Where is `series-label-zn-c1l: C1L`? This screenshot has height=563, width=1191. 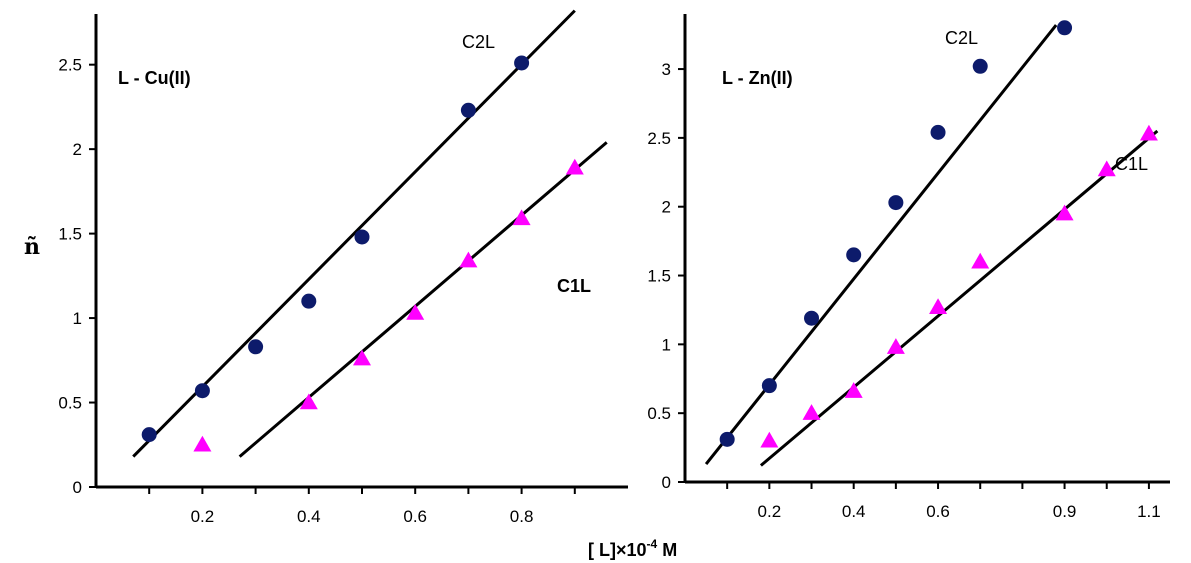
series-label-zn-c1l: C1L is located at coordinates (1131, 164).